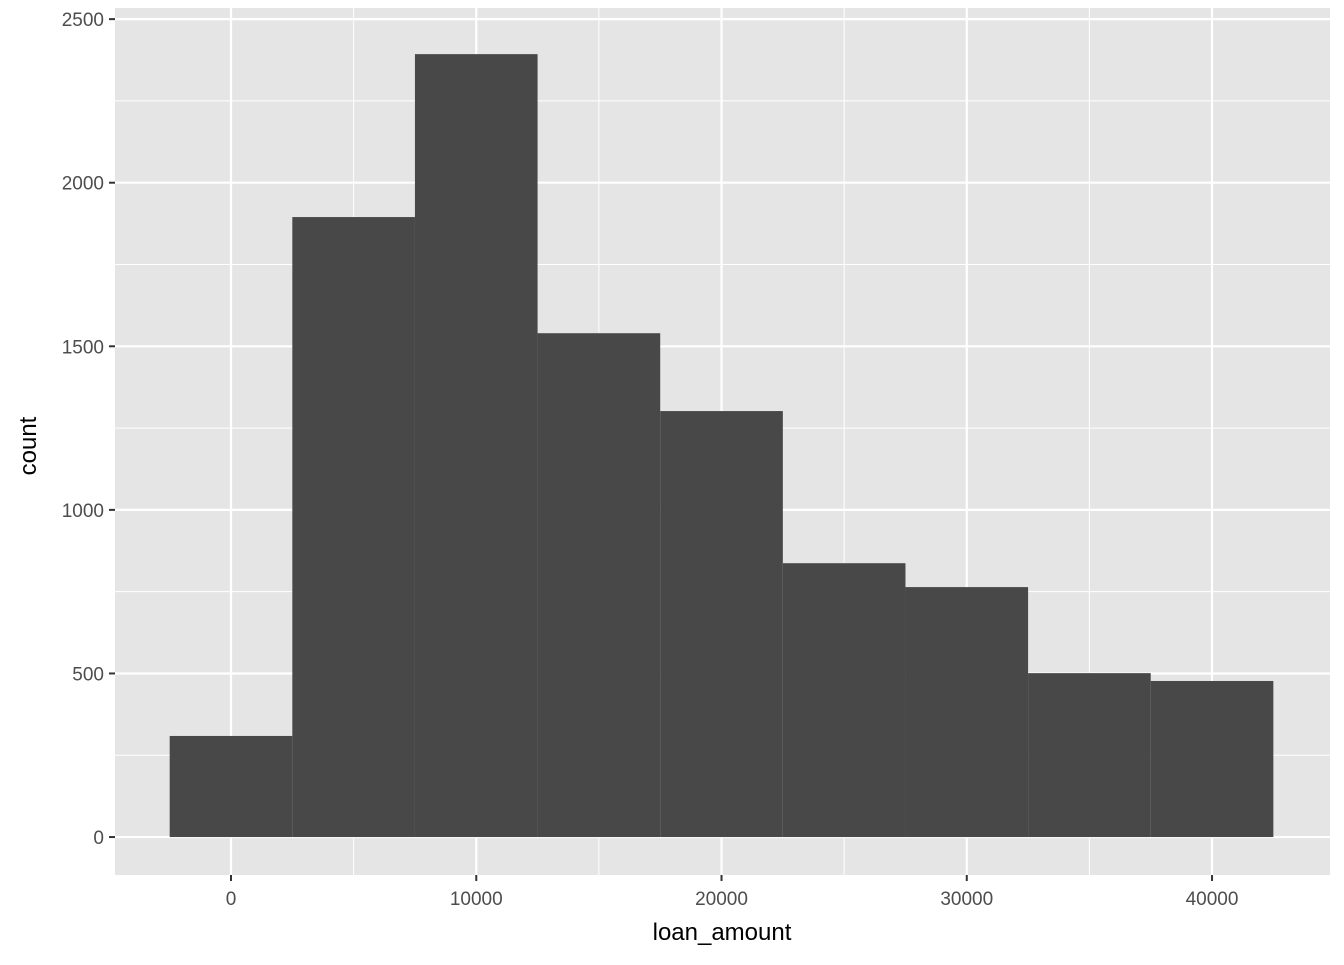 The height and width of the screenshot is (965, 1344). I want to click on y-tick-label: 500, so click(88, 674).